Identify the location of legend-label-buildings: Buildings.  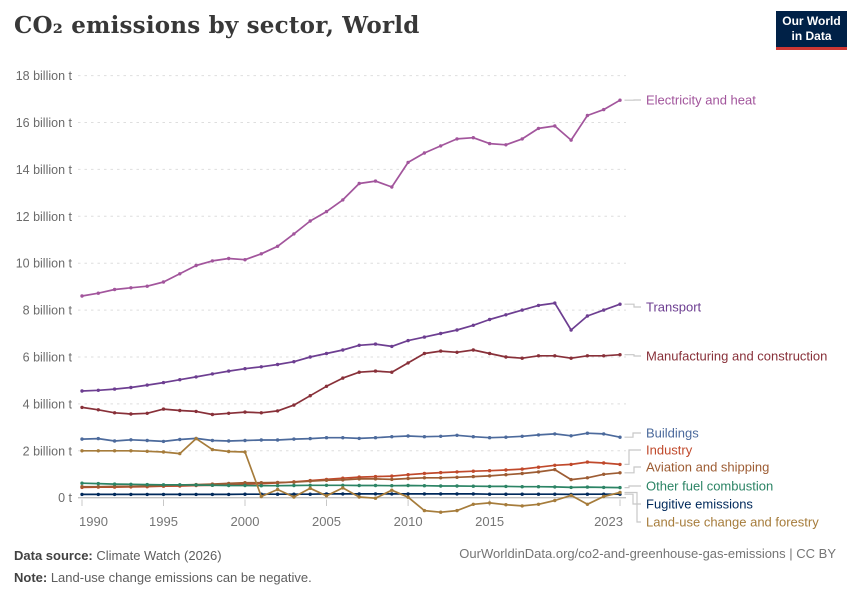
(672, 433).